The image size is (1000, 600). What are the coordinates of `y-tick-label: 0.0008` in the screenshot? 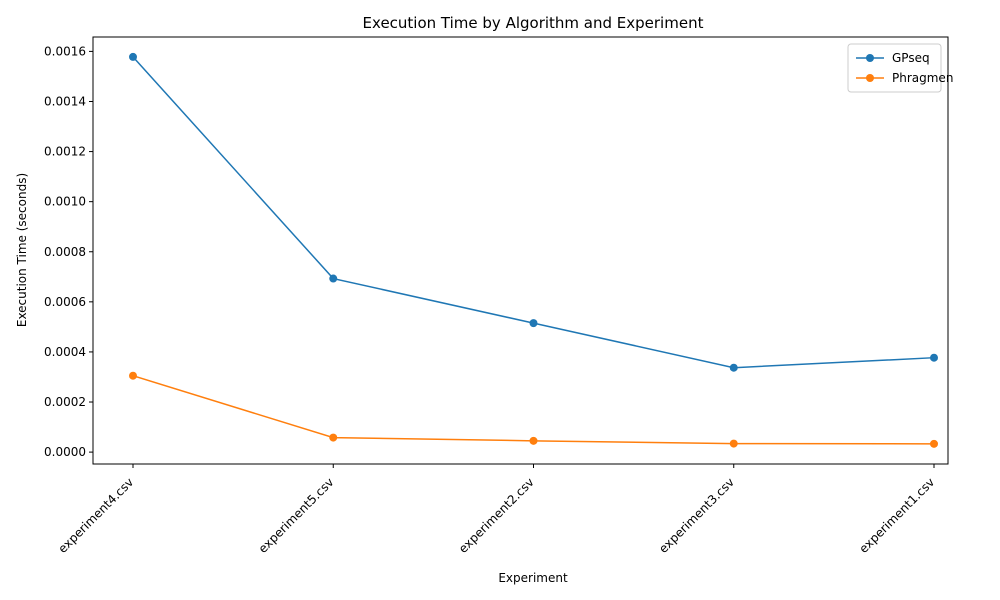 It's located at (65, 252).